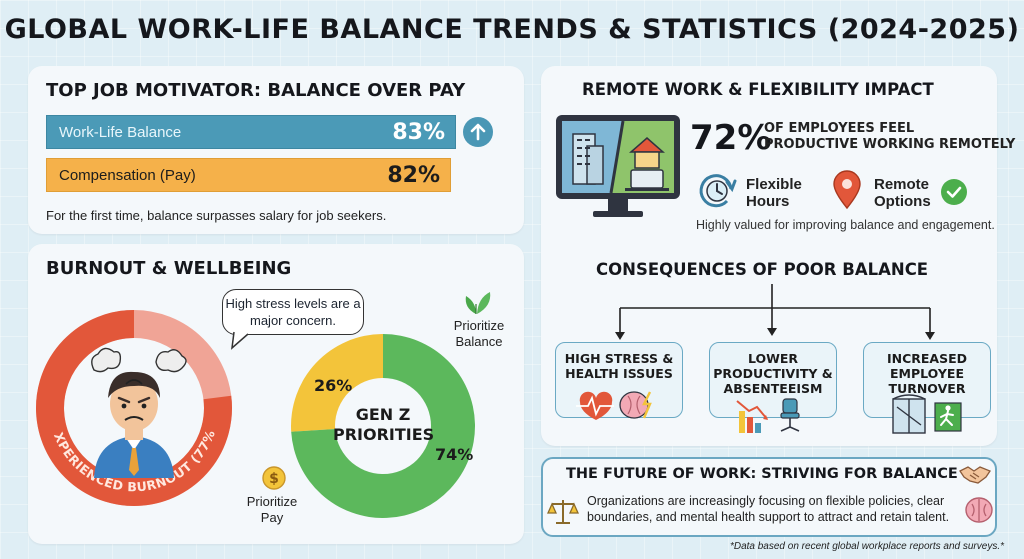  Describe the element at coordinates (847, 190) in the screenshot. I see `location-pin-icon` at that location.